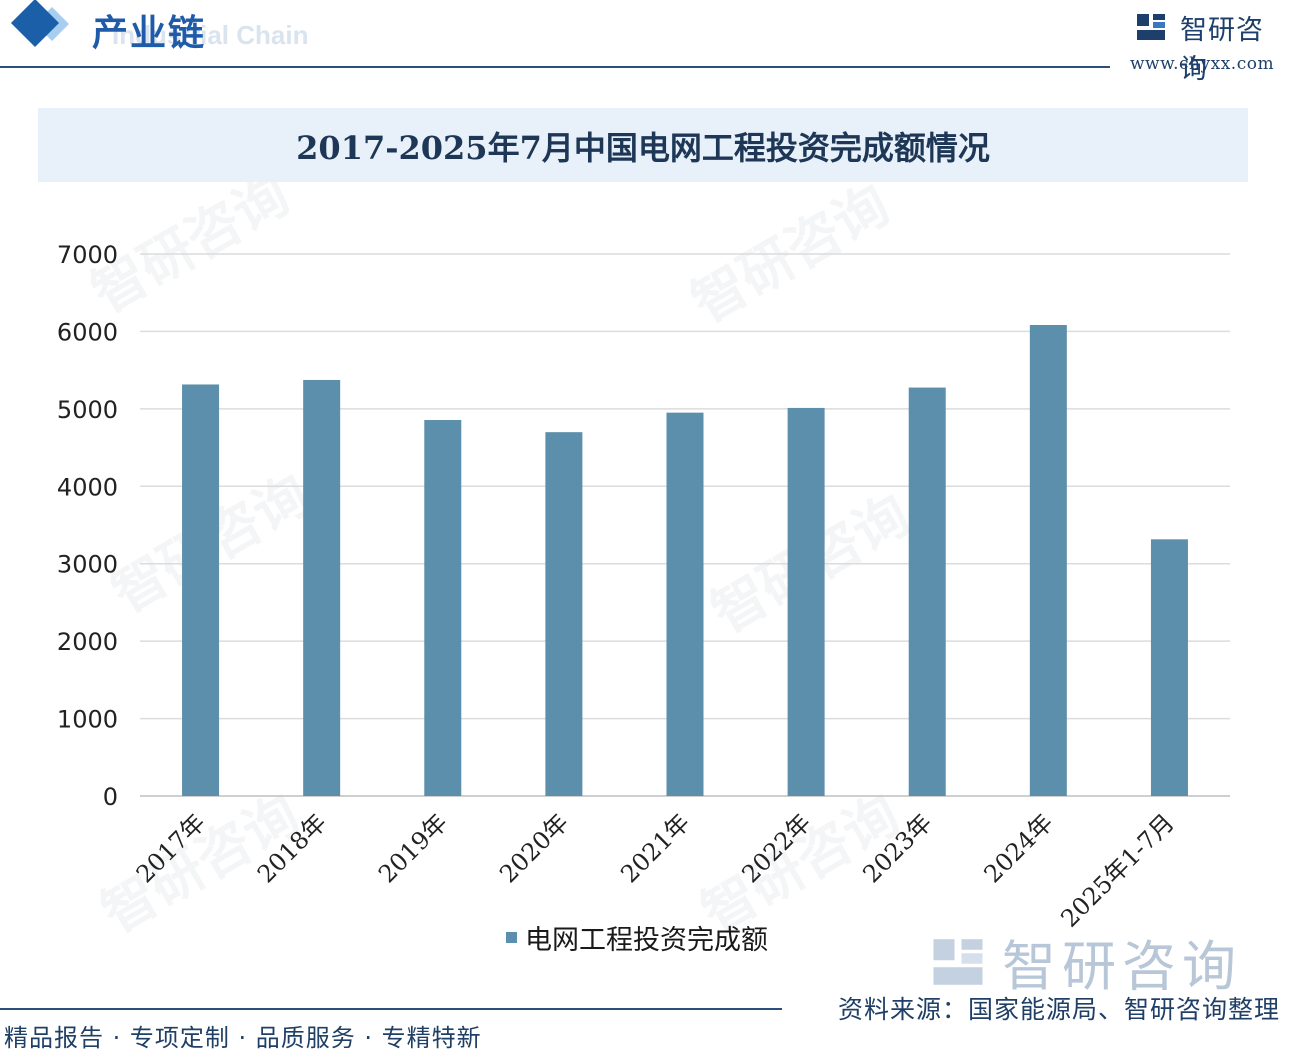 The width and height of the screenshot is (1290, 1053). I want to click on section-title: 产业链, so click(149, 33).